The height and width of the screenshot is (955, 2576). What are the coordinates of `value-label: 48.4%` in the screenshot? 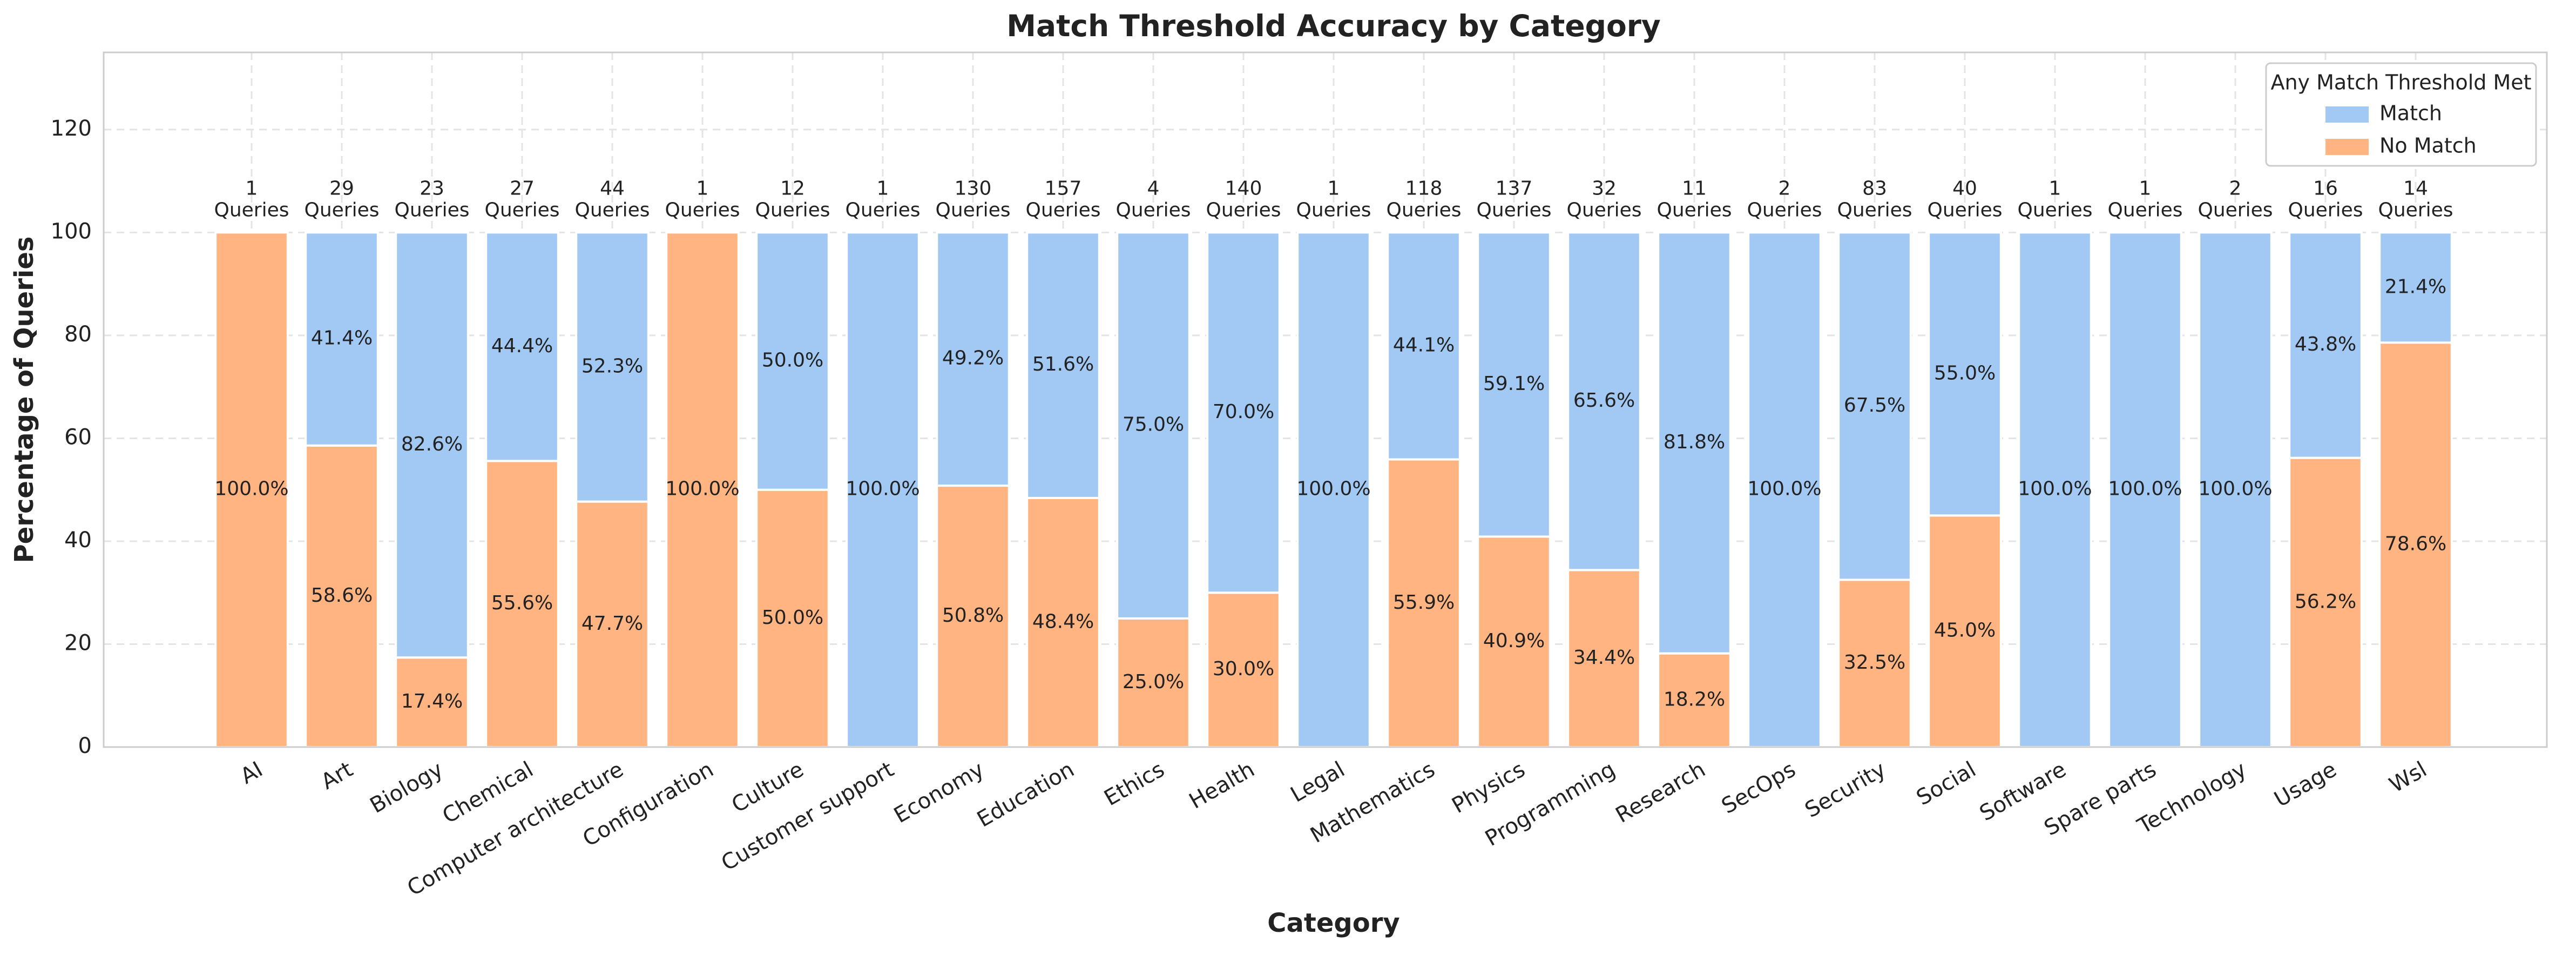 It's located at (1063, 621).